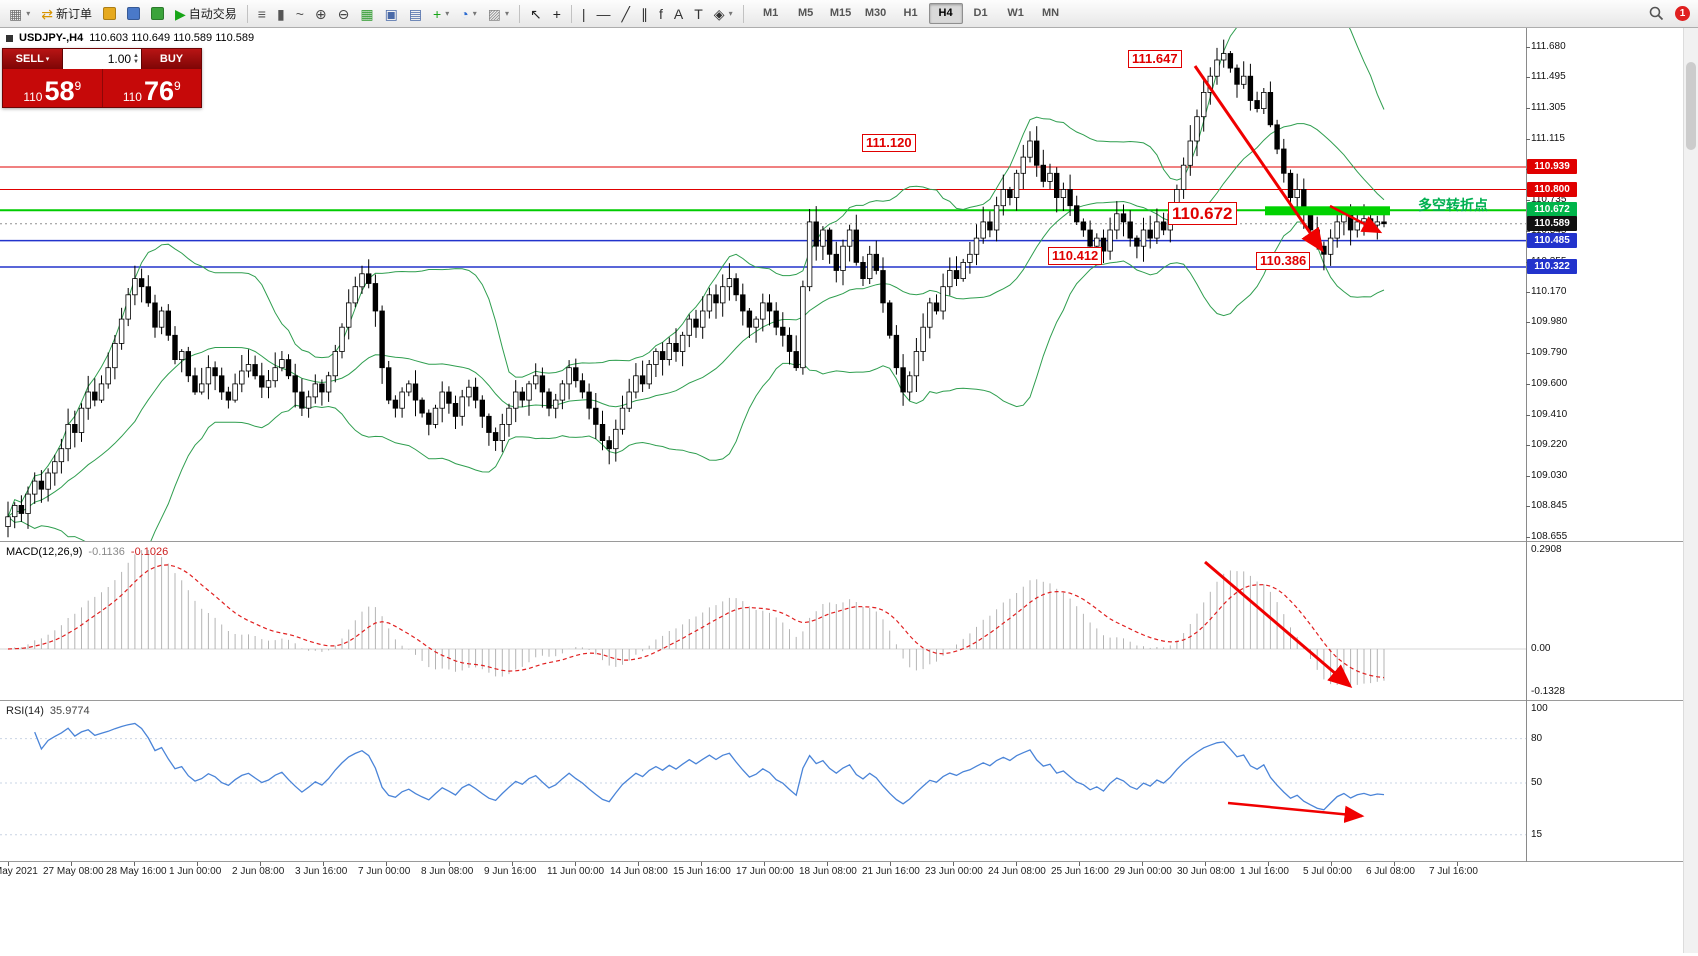 The width and height of the screenshot is (1698, 956). Describe the element at coordinates (625, 13) in the screenshot. I see `trendline-icon: ╱` at that location.